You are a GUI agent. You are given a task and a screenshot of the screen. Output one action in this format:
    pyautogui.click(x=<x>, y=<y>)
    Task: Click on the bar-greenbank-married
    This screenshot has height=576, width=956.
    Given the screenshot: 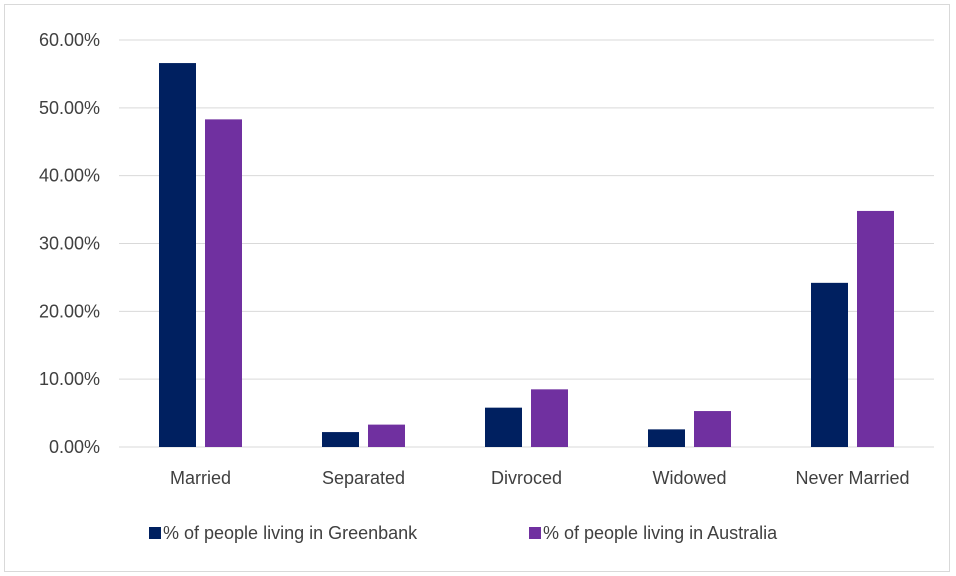 What is the action you would take?
    pyautogui.click(x=177, y=255)
    